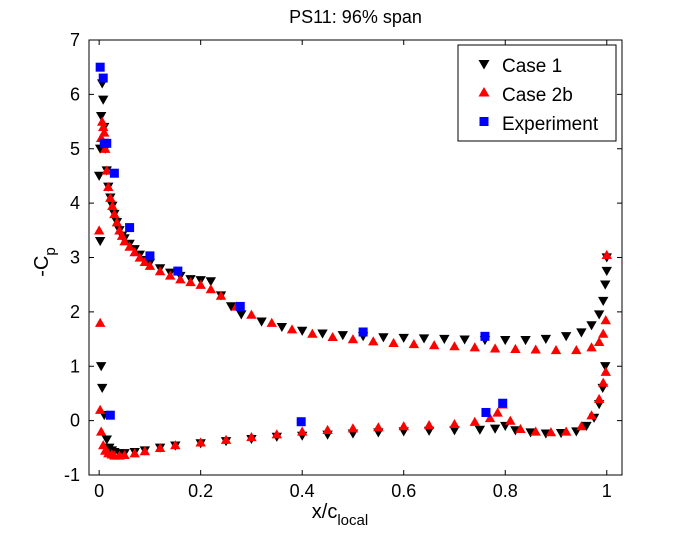 This screenshot has height=536, width=687. Describe the element at coordinates (505, 491) in the screenshot. I see `x-tick-label: 0.8` at that location.